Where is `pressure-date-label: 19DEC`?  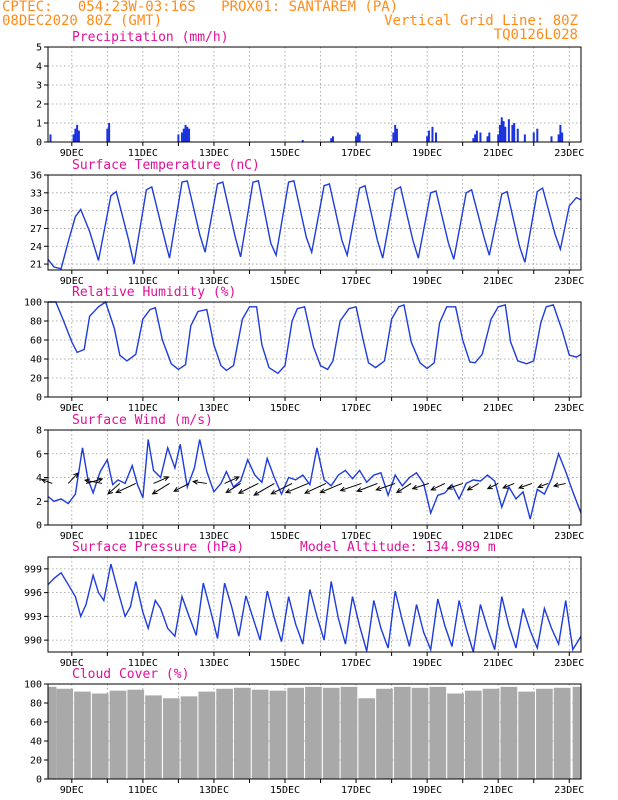 pressure-date-label: 19DEC is located at coordinates (427, 663).